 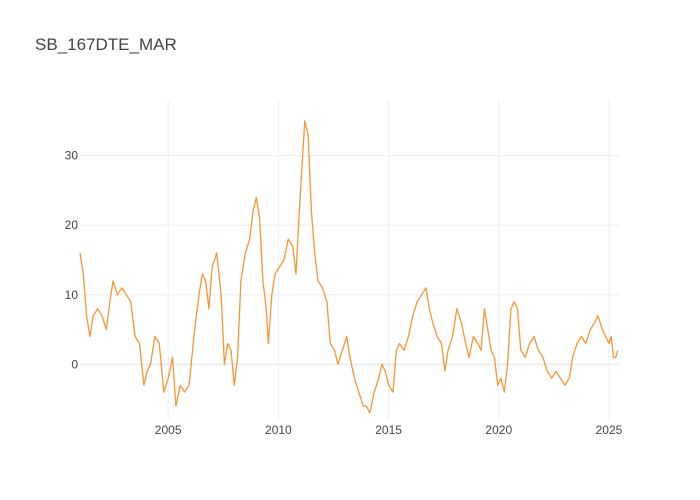 I want to click on chart-title: SB_167DTE_MAR, so click(x=106, y=44).